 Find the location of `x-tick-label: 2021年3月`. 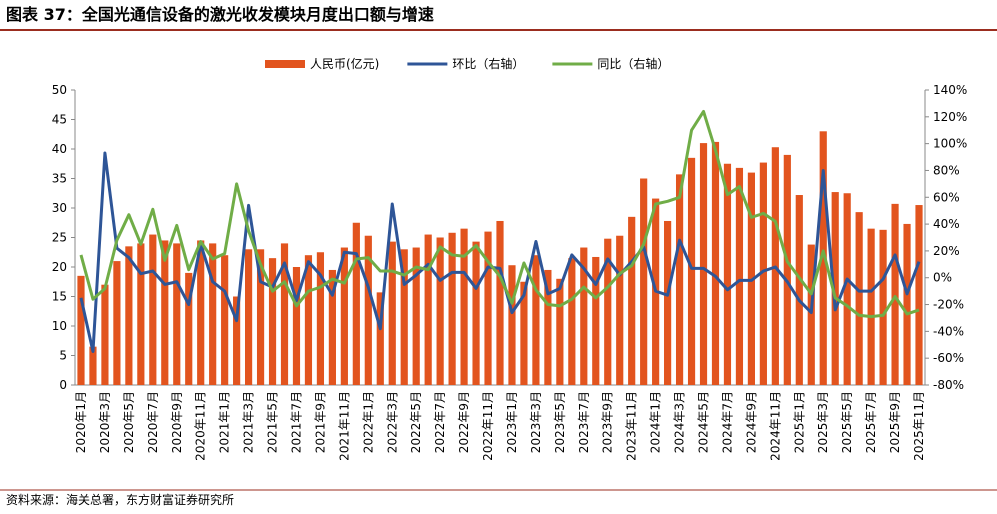

x-tick-label: 2021年3月 is located at coordinates (249, 422).